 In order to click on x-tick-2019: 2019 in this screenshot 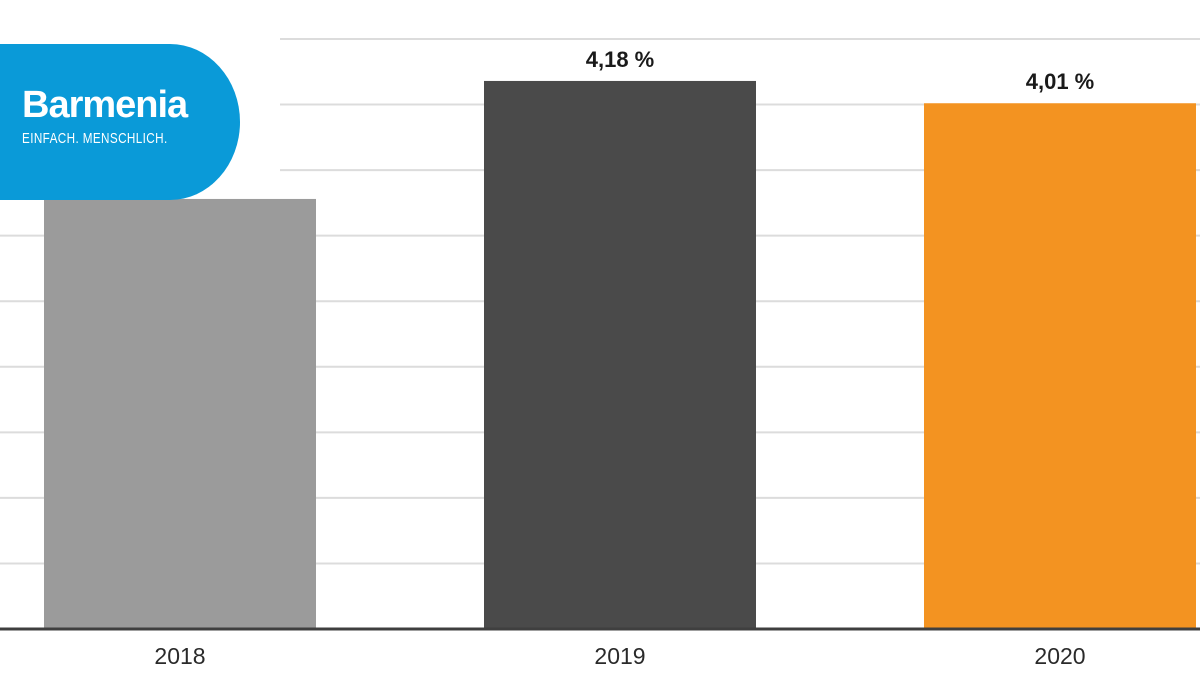, I will do `click(619, 656)`.